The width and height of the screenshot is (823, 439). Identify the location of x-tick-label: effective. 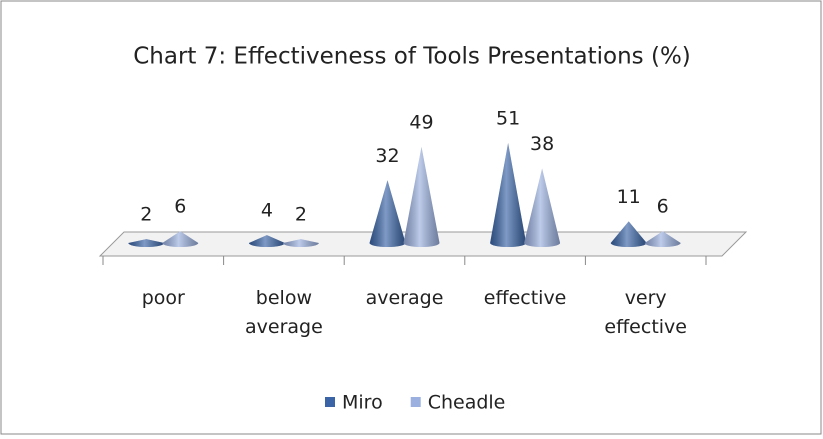
(525, 298).